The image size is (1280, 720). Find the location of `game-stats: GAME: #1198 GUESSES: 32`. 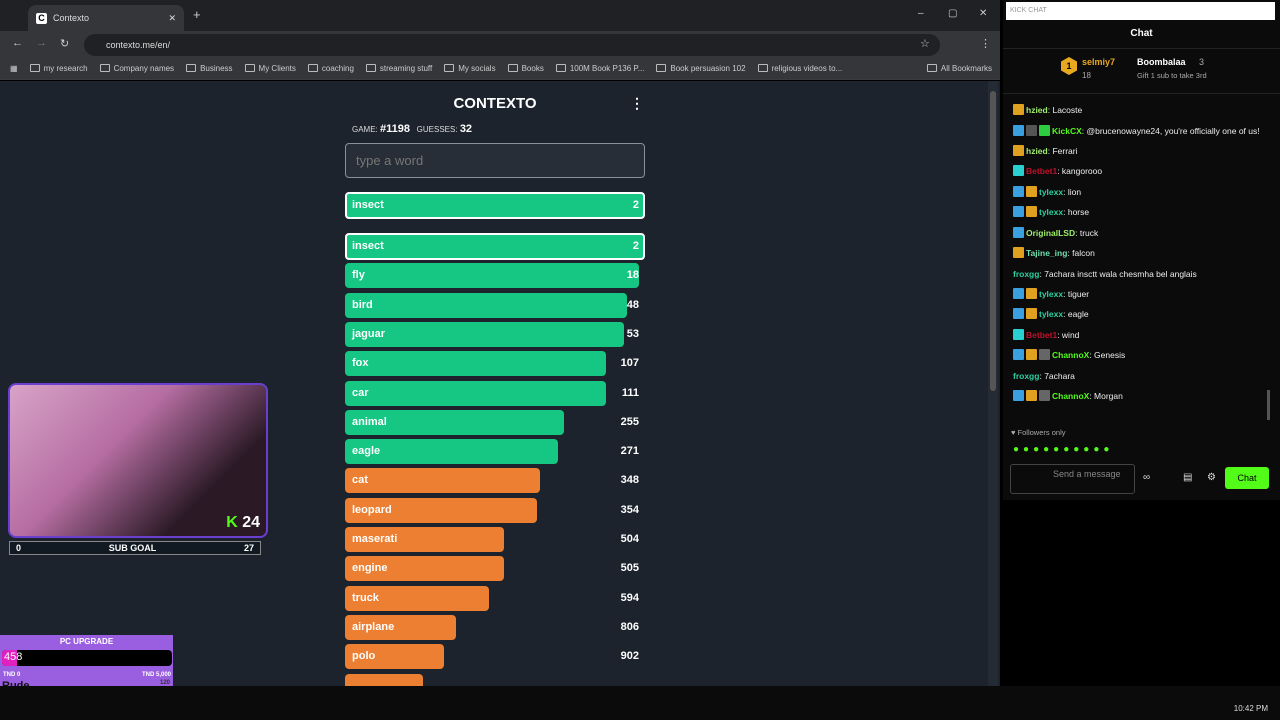

game-stats: GAME: #1198 GUESSES: 32 is located at coordinates (412, 129).